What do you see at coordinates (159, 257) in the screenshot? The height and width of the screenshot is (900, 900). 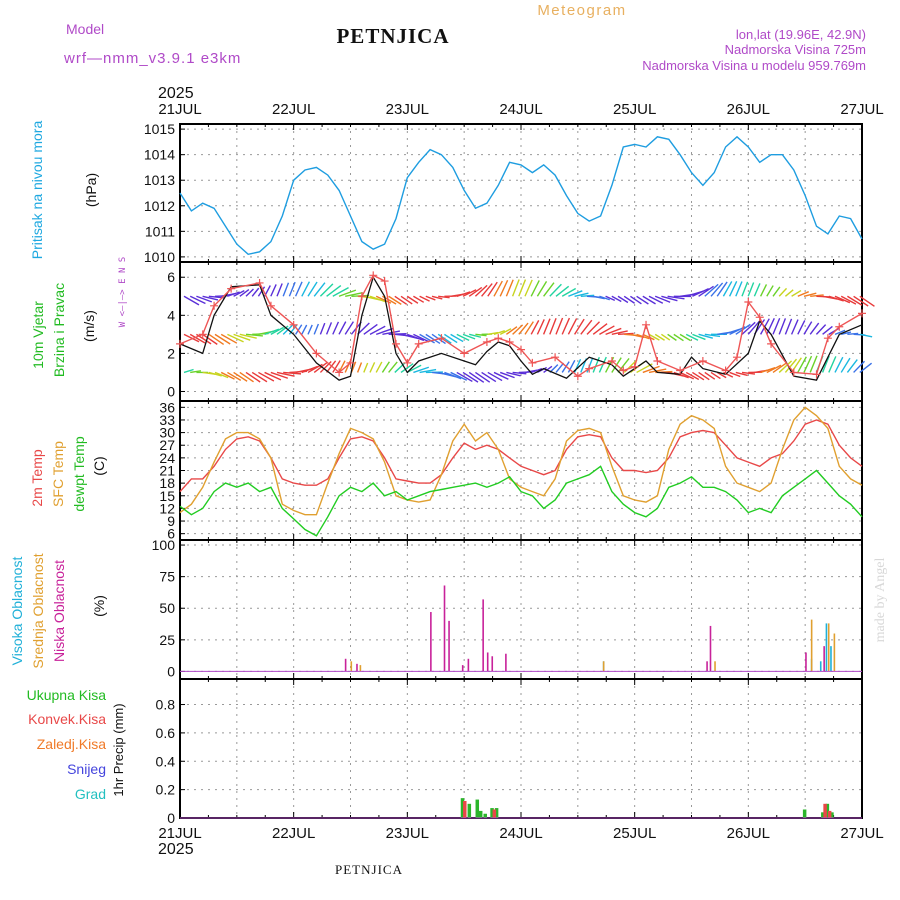 I see `y-tick-label: 1010` at bounding box center [159, 257].